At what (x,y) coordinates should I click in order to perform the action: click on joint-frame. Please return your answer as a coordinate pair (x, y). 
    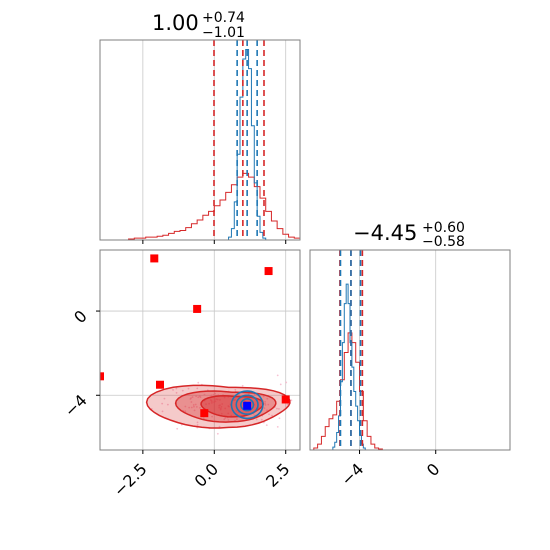
    Looking at the image, I should click on (200, 350).